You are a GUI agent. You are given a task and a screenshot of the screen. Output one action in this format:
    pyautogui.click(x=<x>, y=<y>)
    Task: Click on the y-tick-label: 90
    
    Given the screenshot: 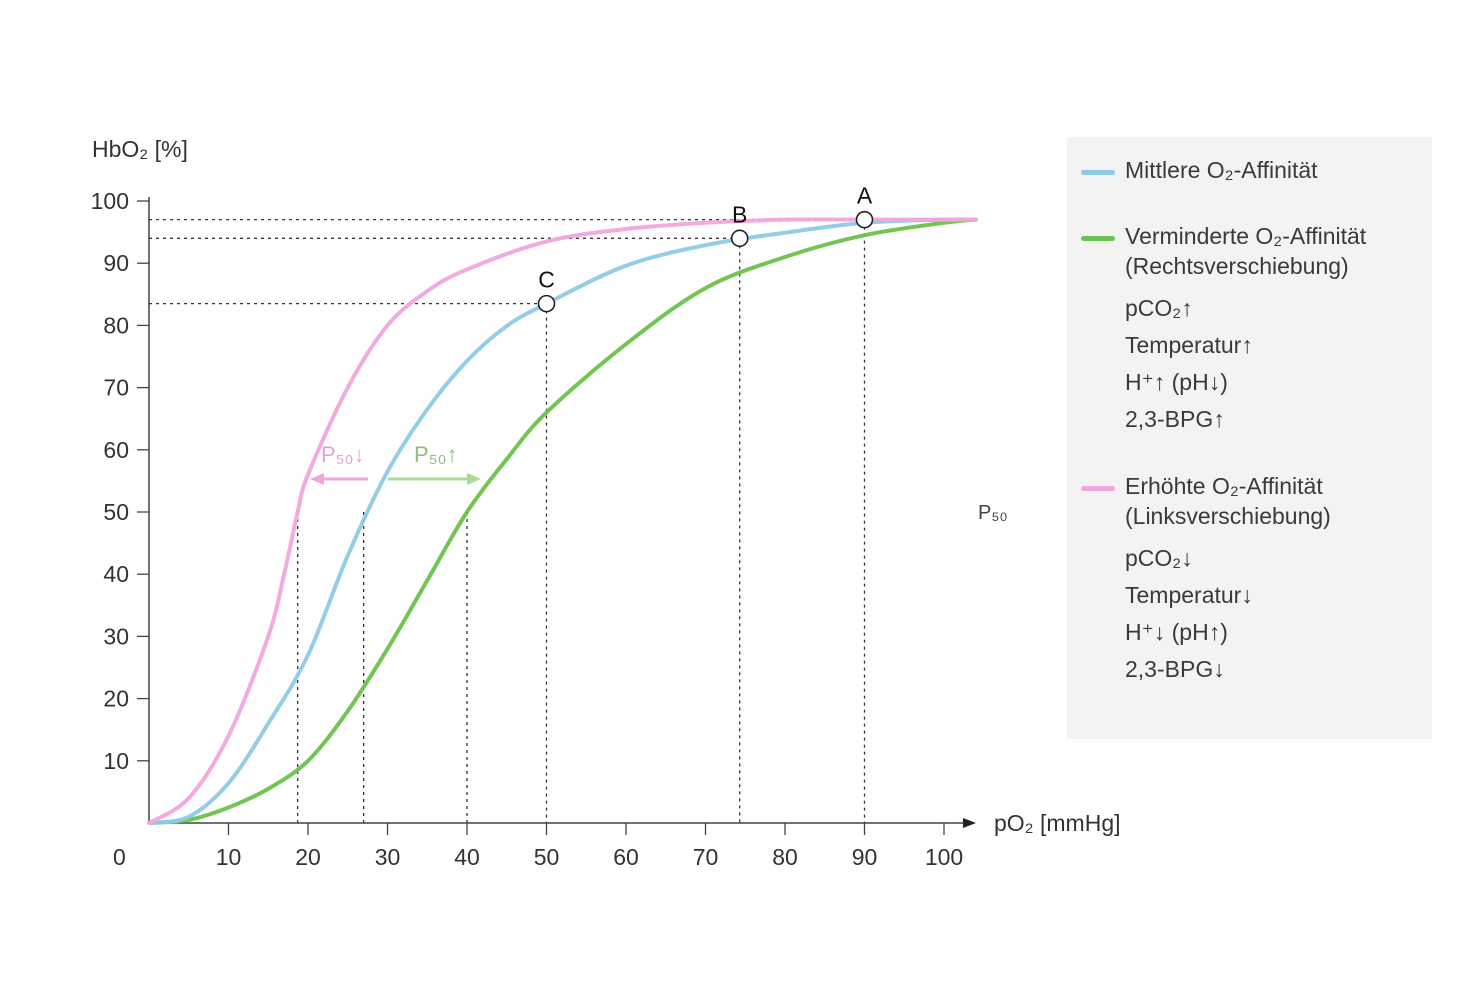 What is the action you would take?
    pyautogui.click(x=116, y=263)
    